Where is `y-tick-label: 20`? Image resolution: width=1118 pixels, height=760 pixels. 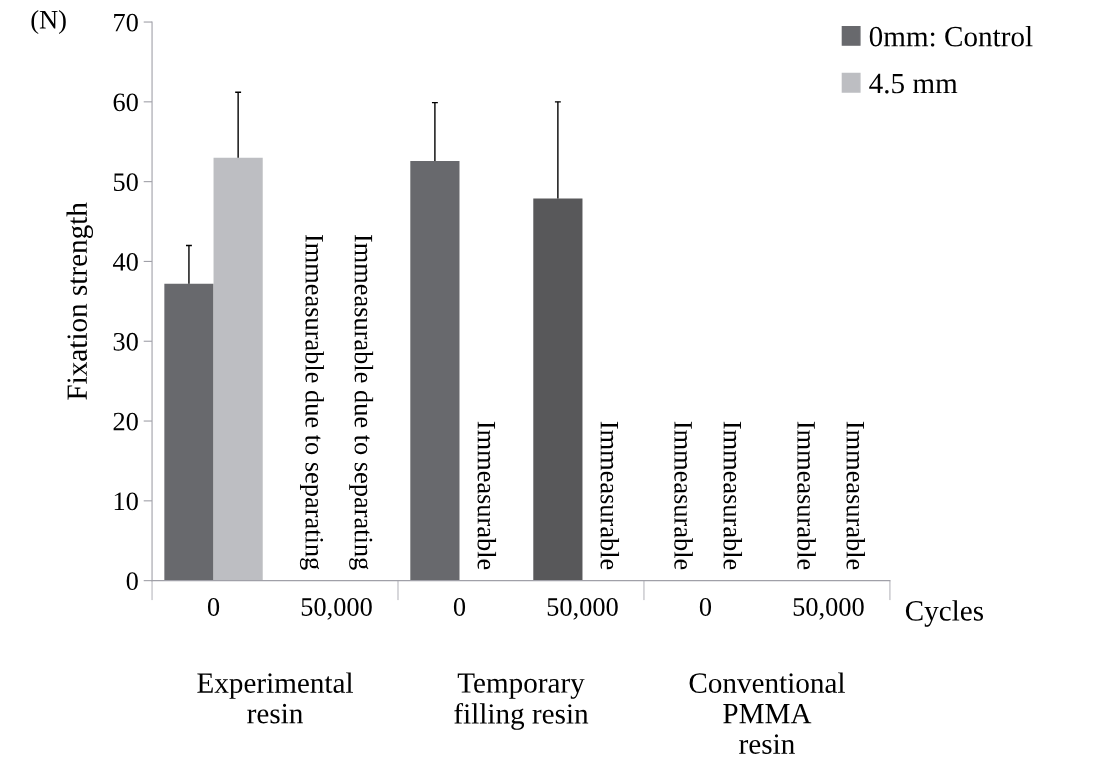 y-tick-label: 20 is located at coordinates (125, 421).